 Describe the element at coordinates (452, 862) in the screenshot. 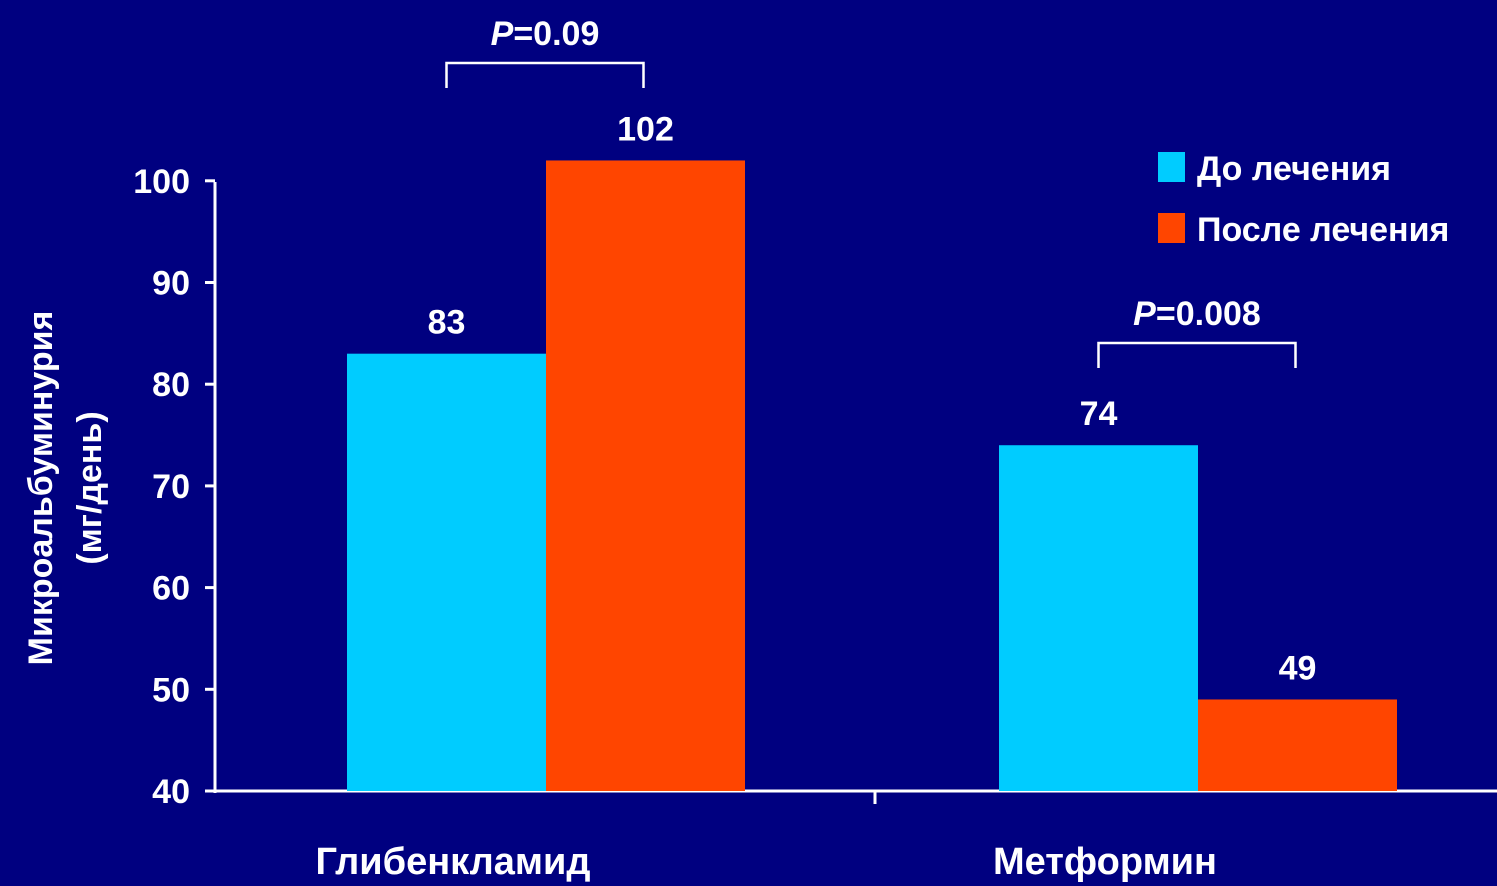

I see `category-label-glibenclamide: Глибенкламид` at that location.